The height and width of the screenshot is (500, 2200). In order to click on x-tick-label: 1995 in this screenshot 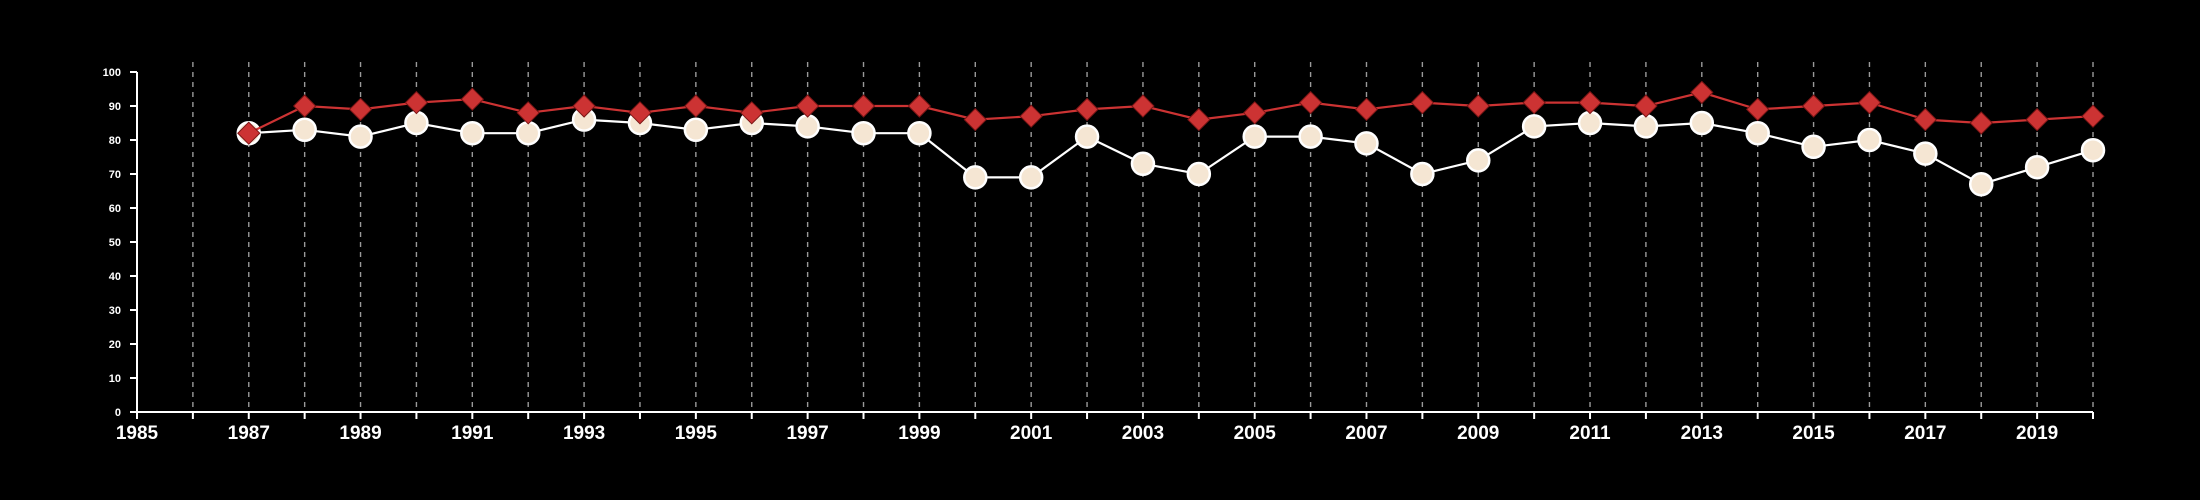, I will do `click(696, 433)`.